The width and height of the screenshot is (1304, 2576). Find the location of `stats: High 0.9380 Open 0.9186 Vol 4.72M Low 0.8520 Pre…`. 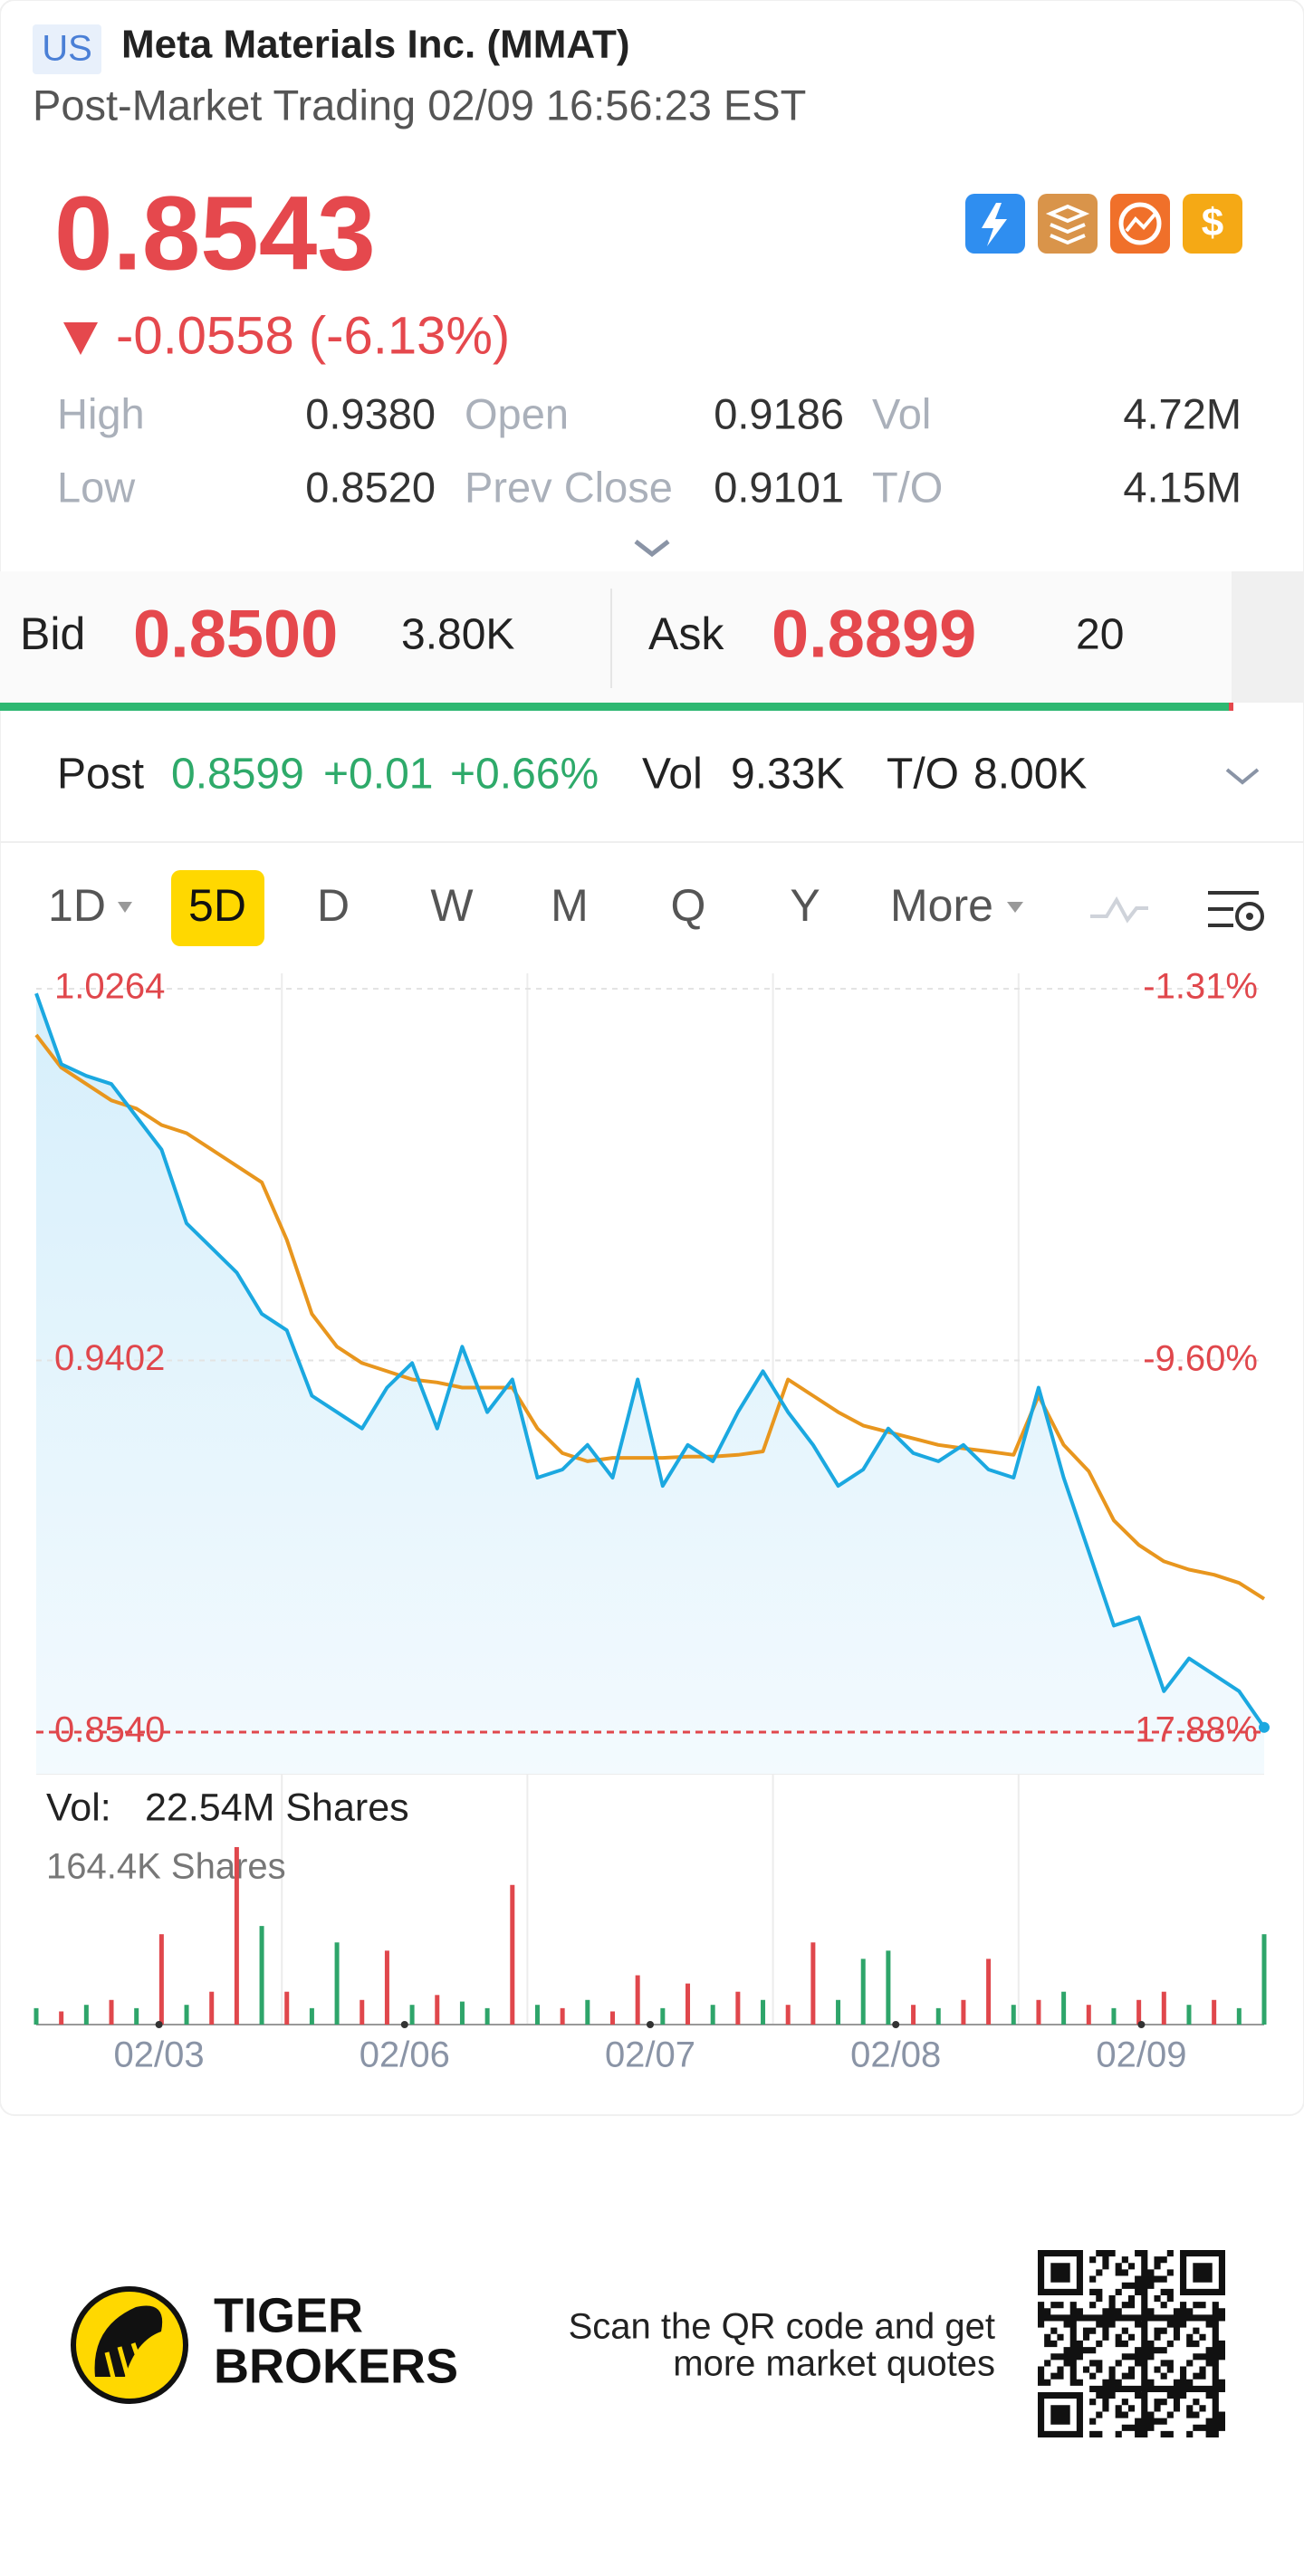

stats: High 0.9380 Open 0.9186 Vol 4.72M Low 0.8520 Pre… is located at coordinates (650, 450).